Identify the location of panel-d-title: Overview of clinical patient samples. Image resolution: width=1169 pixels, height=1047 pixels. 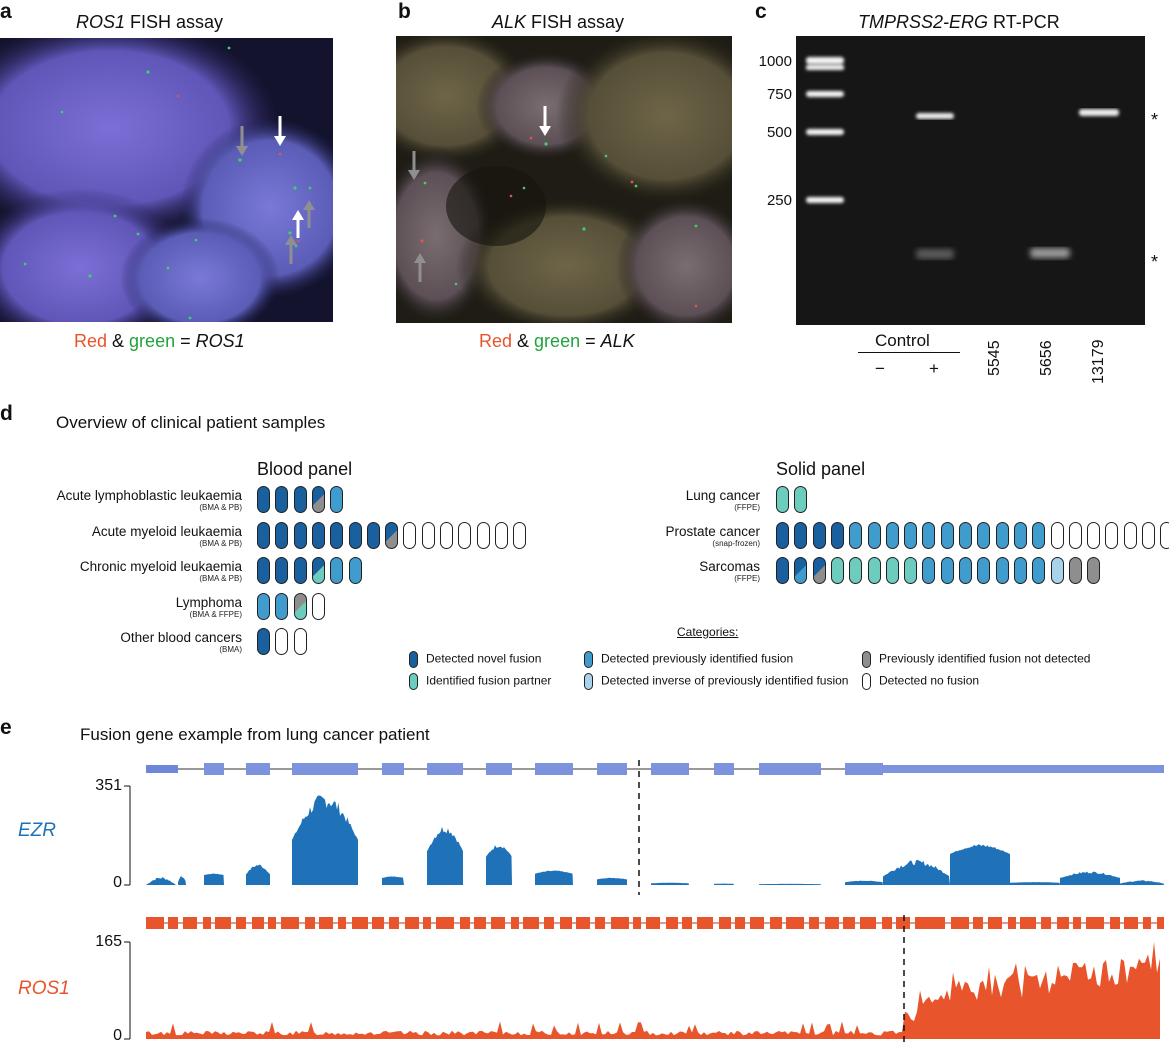
(191, 422).